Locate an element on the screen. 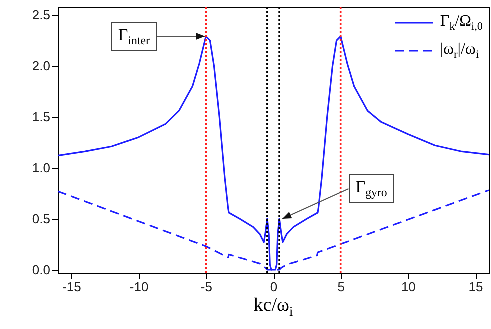 The image size is (491, 329). x-tick-label: 10 is located at coordinates (408, 287).